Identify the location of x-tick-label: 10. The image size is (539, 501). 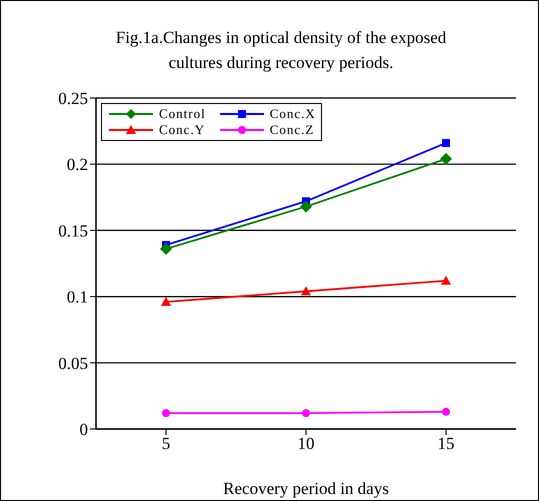
(306, 444).